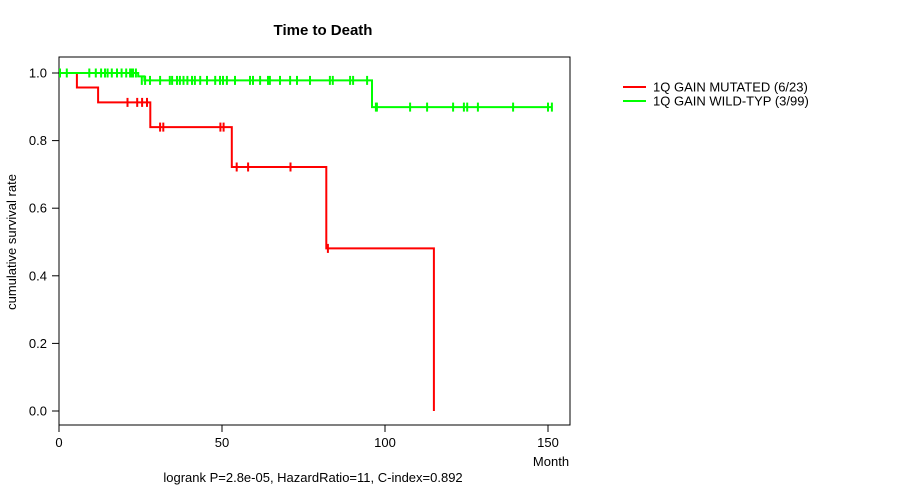 This screenshot has height=500, width=900. What do you see at coordinates (38, 208) in the screenshot?
I see `y-tick-label: 0.6` at bounding box center [38, 208].